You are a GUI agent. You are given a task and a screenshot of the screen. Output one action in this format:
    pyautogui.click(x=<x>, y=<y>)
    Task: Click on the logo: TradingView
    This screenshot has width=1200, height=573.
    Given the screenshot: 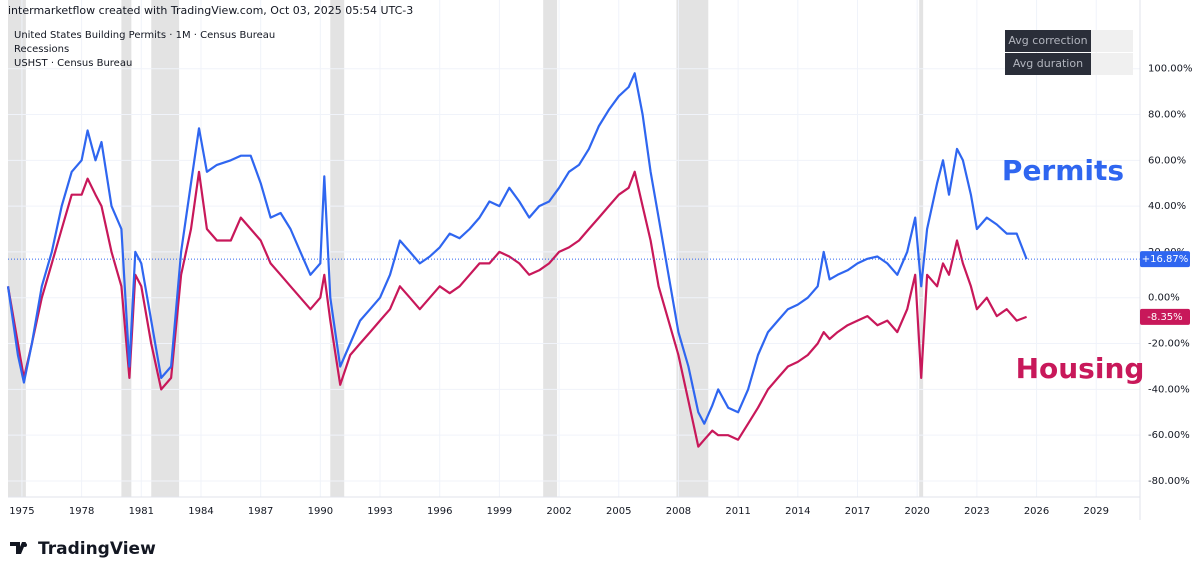 What is the action you would take?
    pyautogui.click(x=83, y=549)
    